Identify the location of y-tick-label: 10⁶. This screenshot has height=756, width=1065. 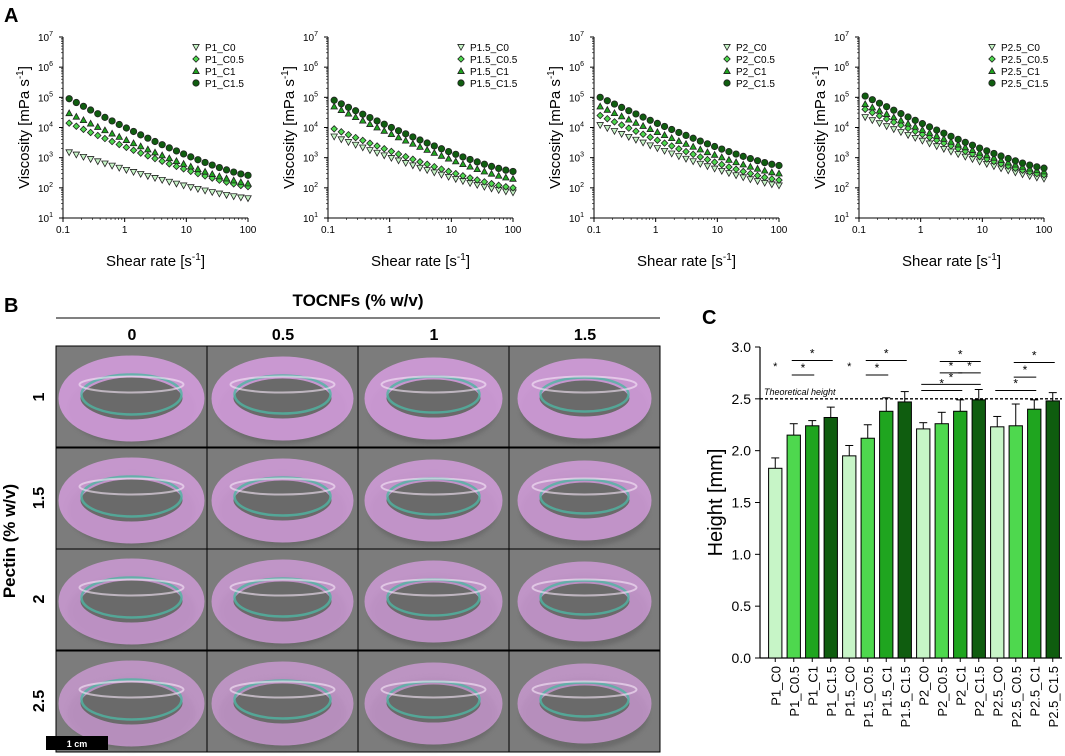
(576, 67).